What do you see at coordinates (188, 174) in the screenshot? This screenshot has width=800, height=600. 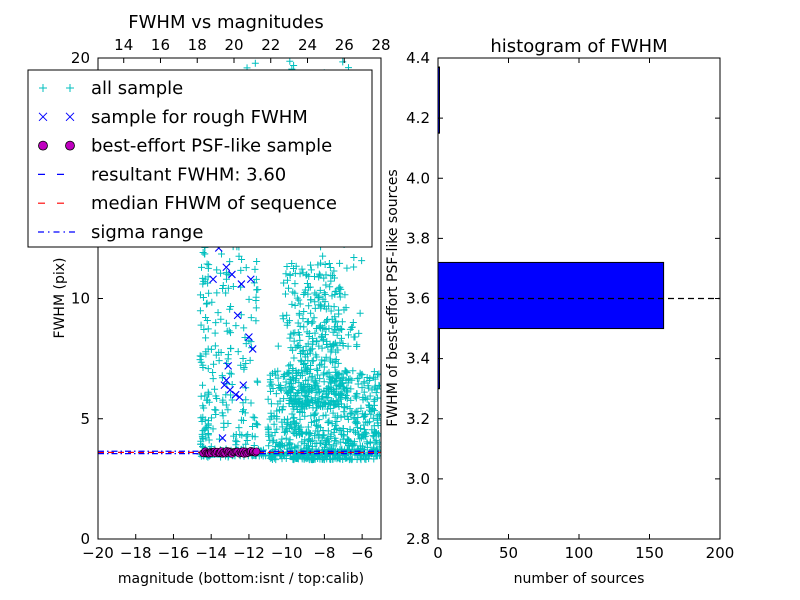 I see `legend-label: resultant FWHM: 3.60` at bounding box center [188, 174].